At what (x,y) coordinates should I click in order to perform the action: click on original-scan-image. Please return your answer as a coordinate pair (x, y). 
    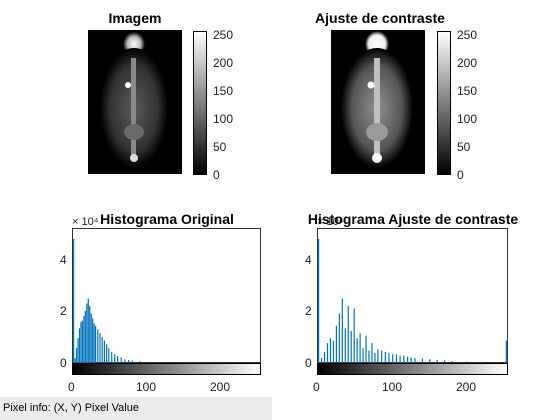
    Looking at the image, I should click on (135, 102).